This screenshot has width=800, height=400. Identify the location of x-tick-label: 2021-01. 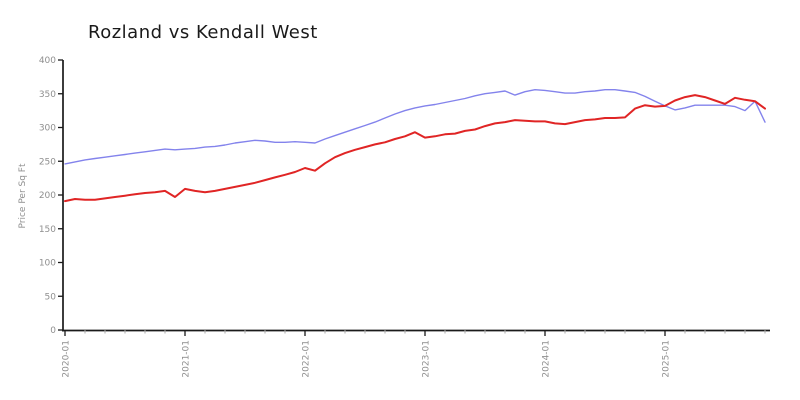
(187, 359).